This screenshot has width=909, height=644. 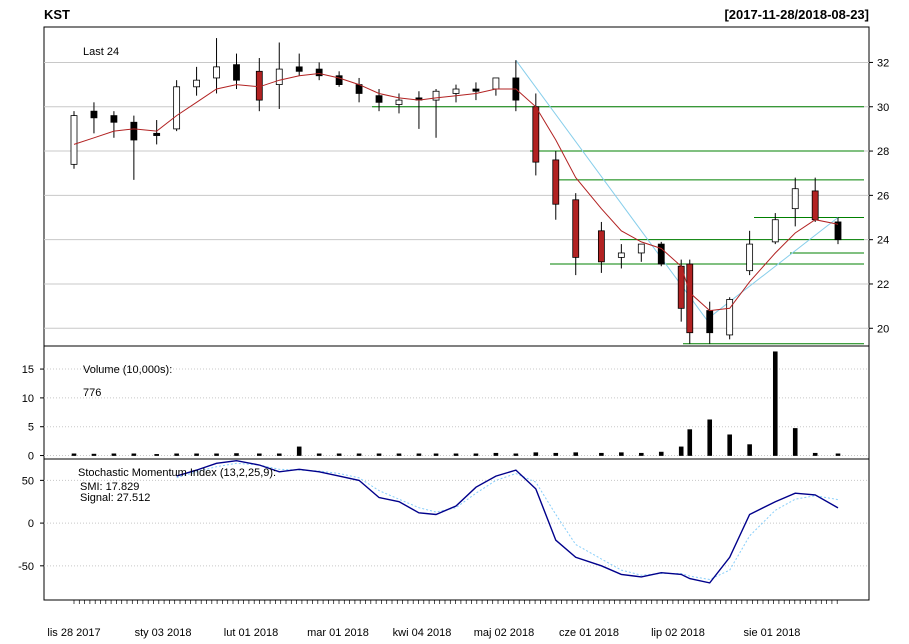 I want to click on smi-signal-line, so click(x=507, y=521).